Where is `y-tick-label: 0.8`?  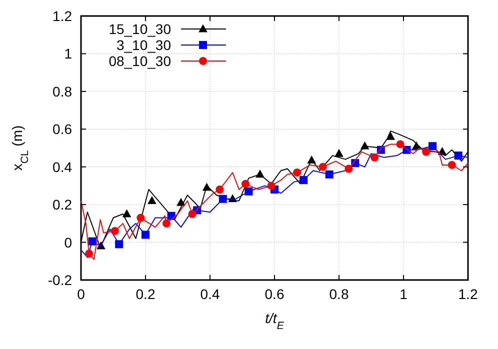 y-tick-label: 0.8 is located at coordinates (62, 91).